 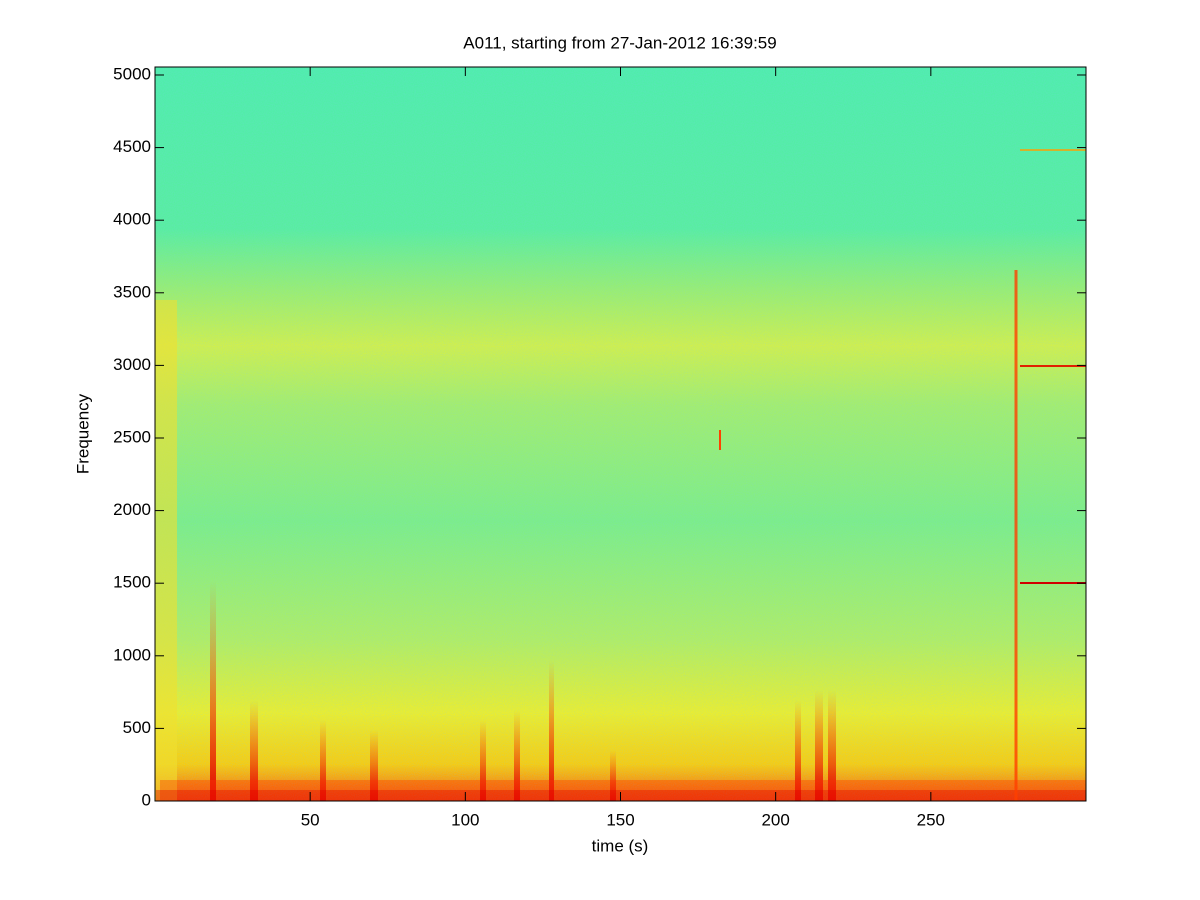 What do you see at coordinates (310, 819) in the screenshot?
I see `x-tick-label: 50` at bounding box center [310, 819].